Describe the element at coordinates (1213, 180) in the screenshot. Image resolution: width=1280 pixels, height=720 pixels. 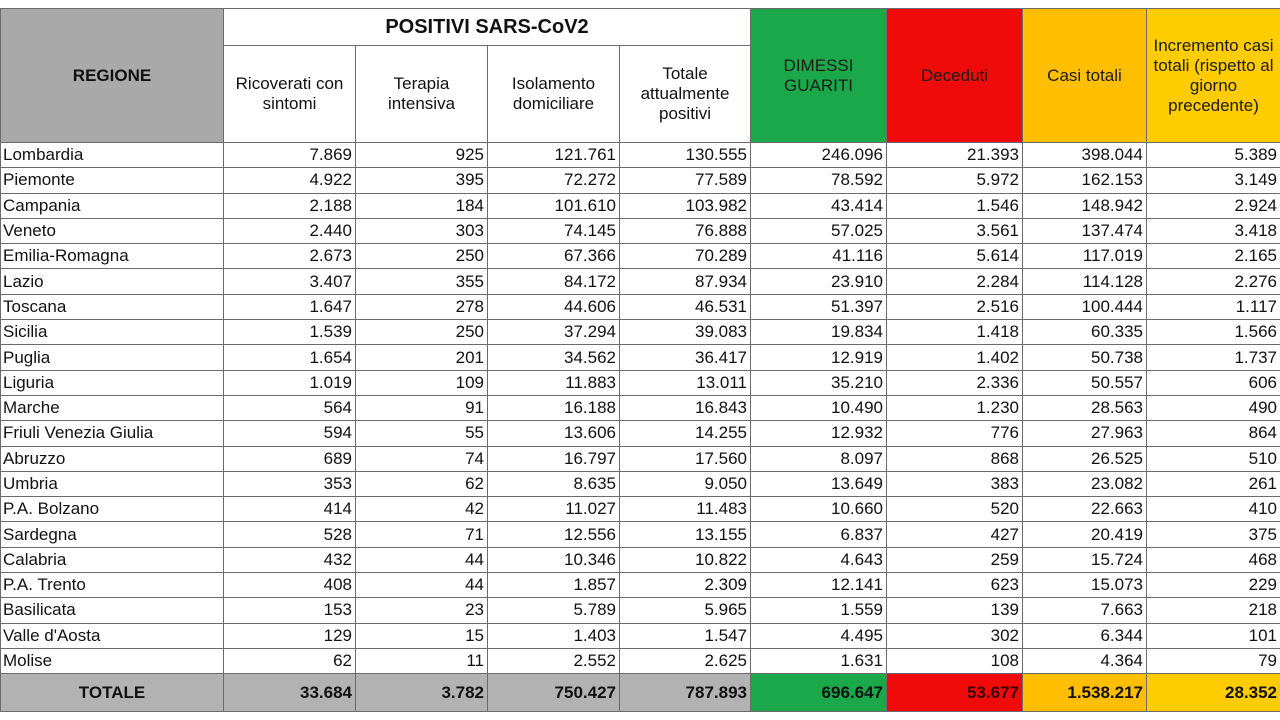
I see `cell-incremento: 3.149` at that location.